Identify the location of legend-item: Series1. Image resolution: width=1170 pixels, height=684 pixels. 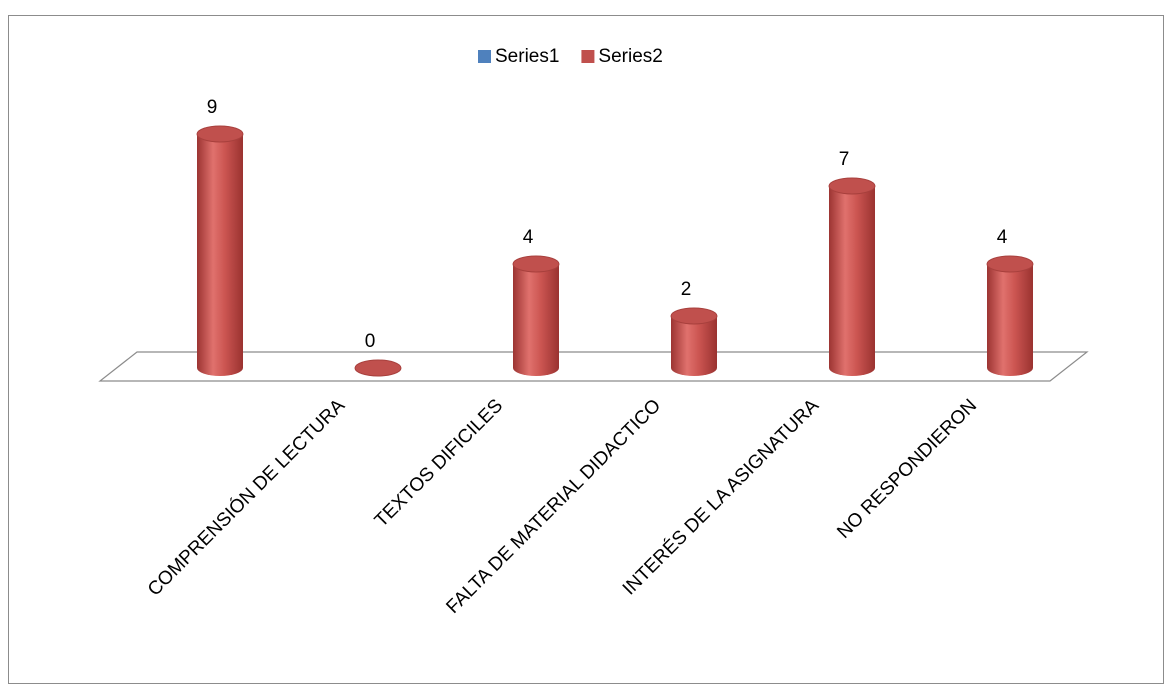
(518, 56).